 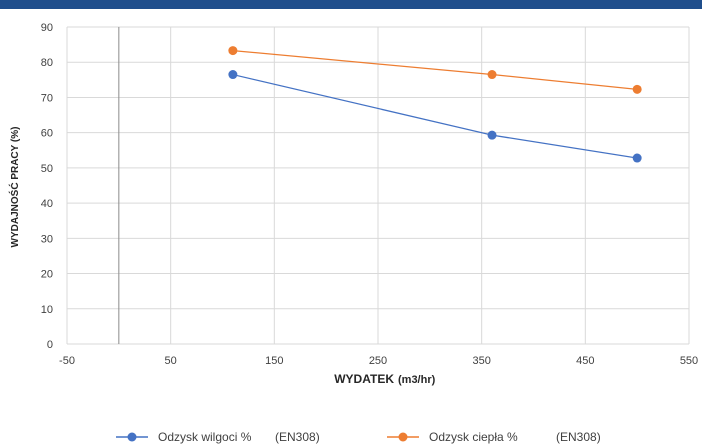 What do you see at coordinates (67, 361) in the screenshot?
I see `x-tick-label: -50` at bounding box center [67, 361].